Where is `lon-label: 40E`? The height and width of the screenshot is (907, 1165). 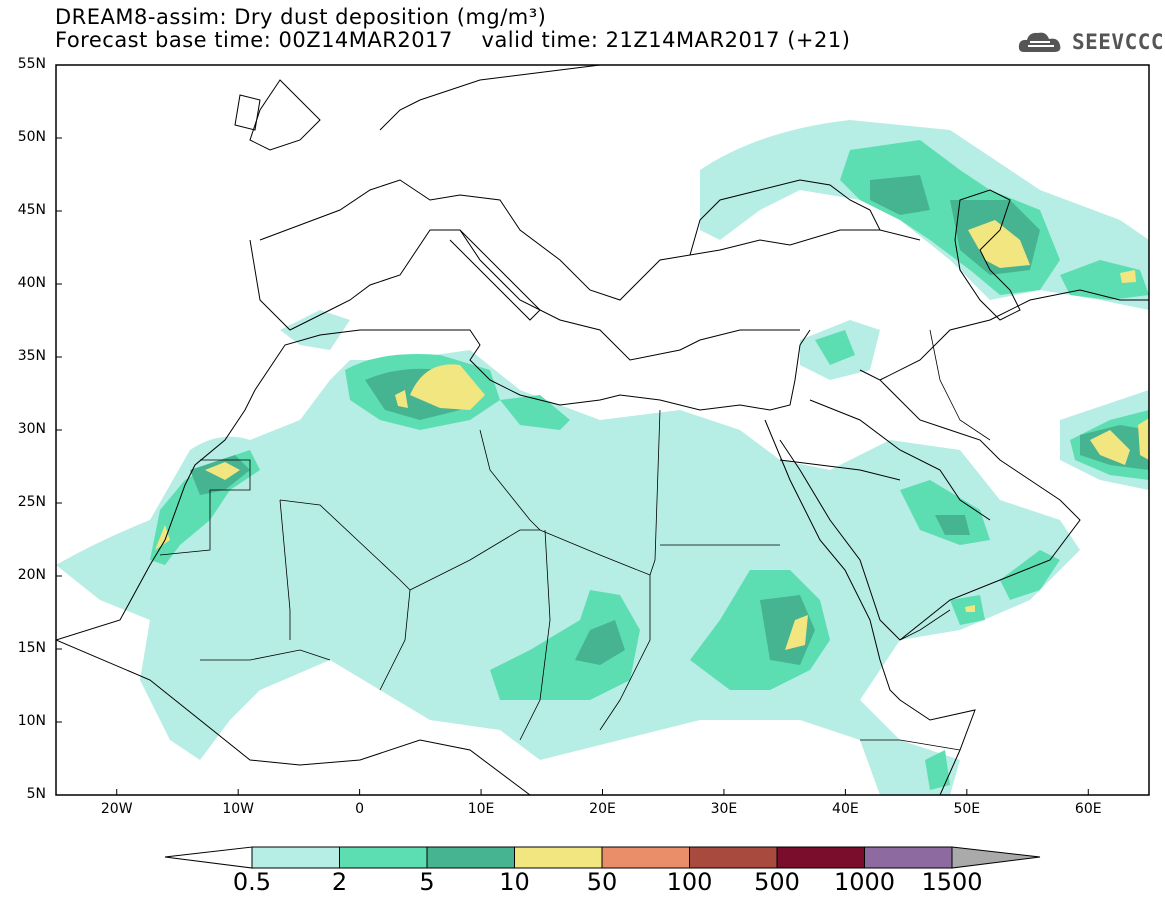
lon-label: 40E is located at coordinates (845, 809).